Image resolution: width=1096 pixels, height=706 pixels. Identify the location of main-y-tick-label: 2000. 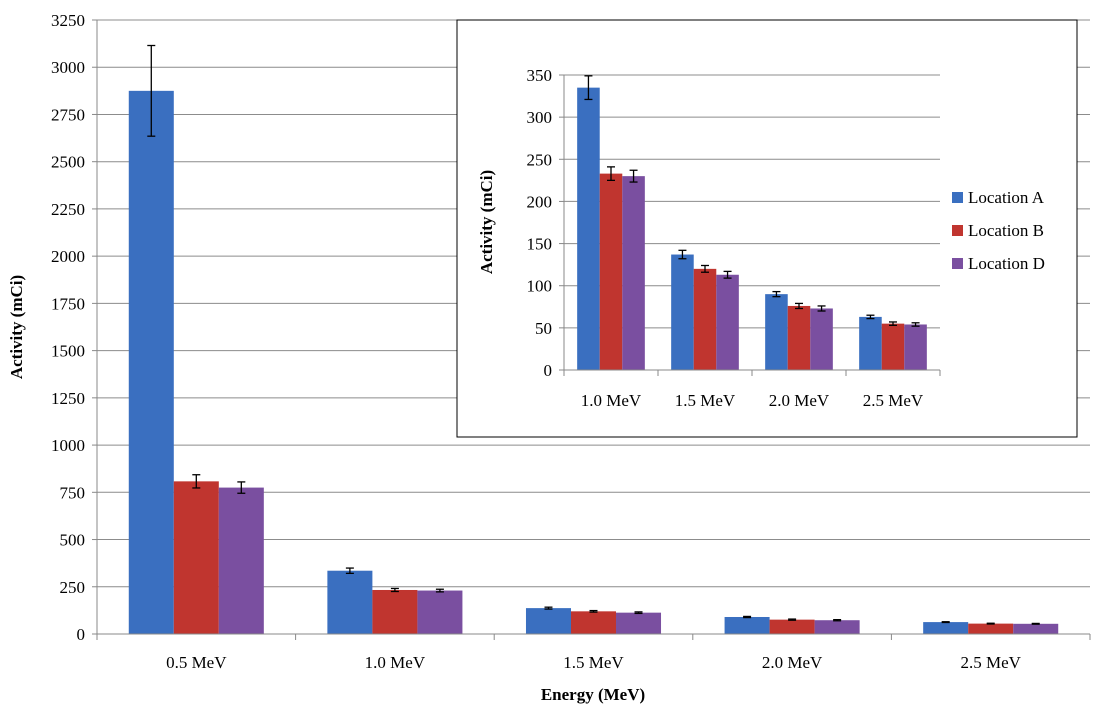
(68, 256).